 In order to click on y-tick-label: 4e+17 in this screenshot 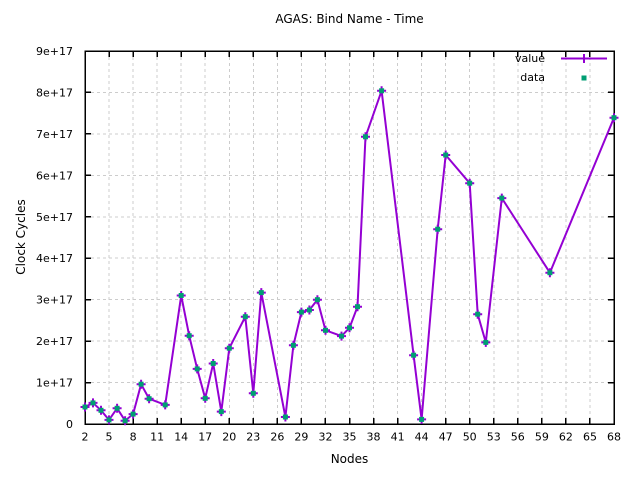, I will do `click(54, 258)`.